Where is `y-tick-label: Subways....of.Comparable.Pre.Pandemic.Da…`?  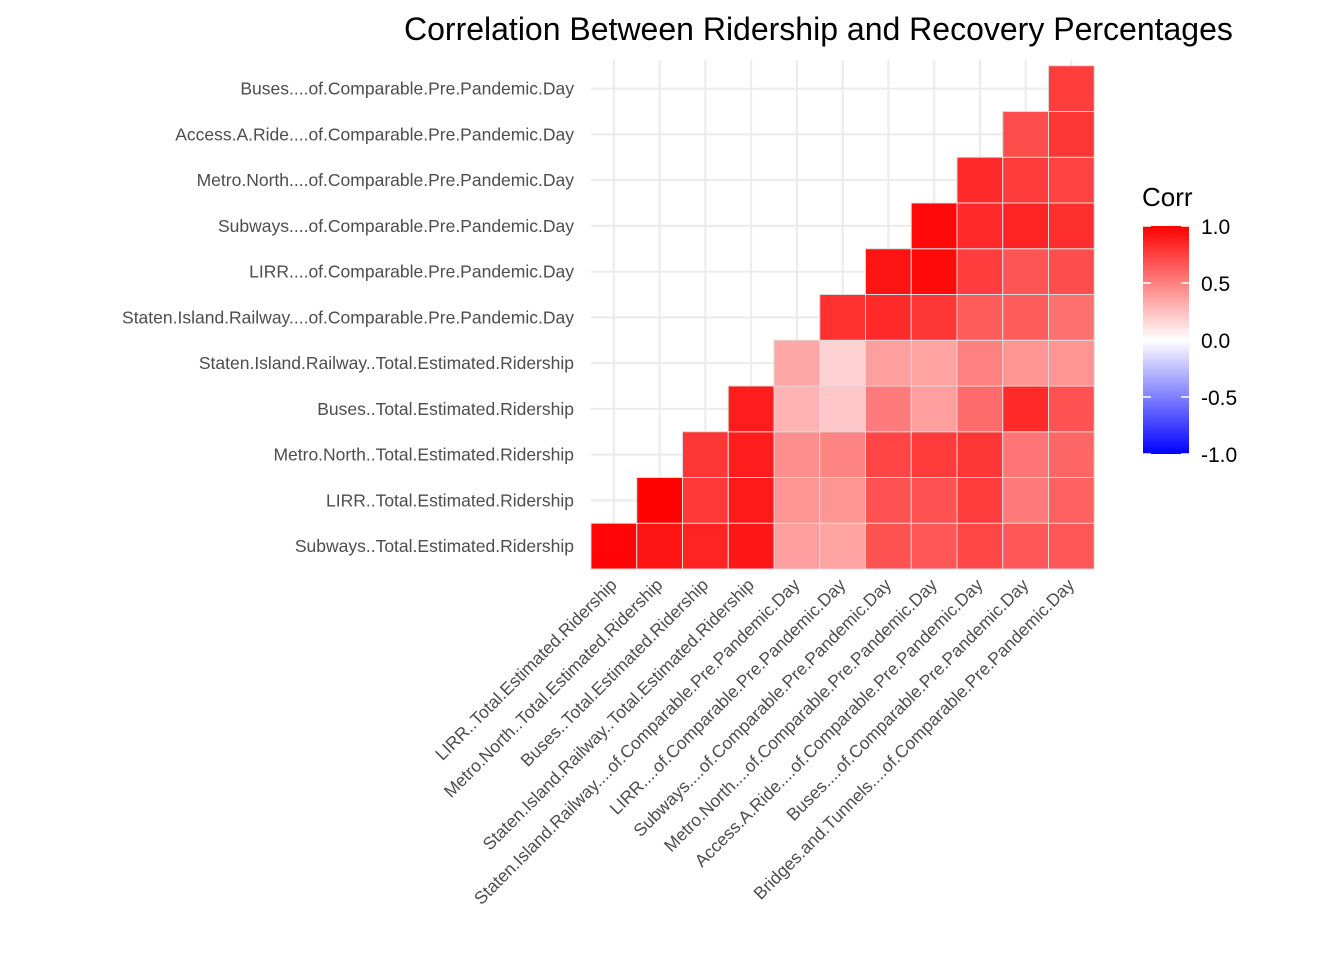
y-tick-label: Subways....of.Comparable.Pre.Pandemic.Da… is located at coordinates (396, 226).